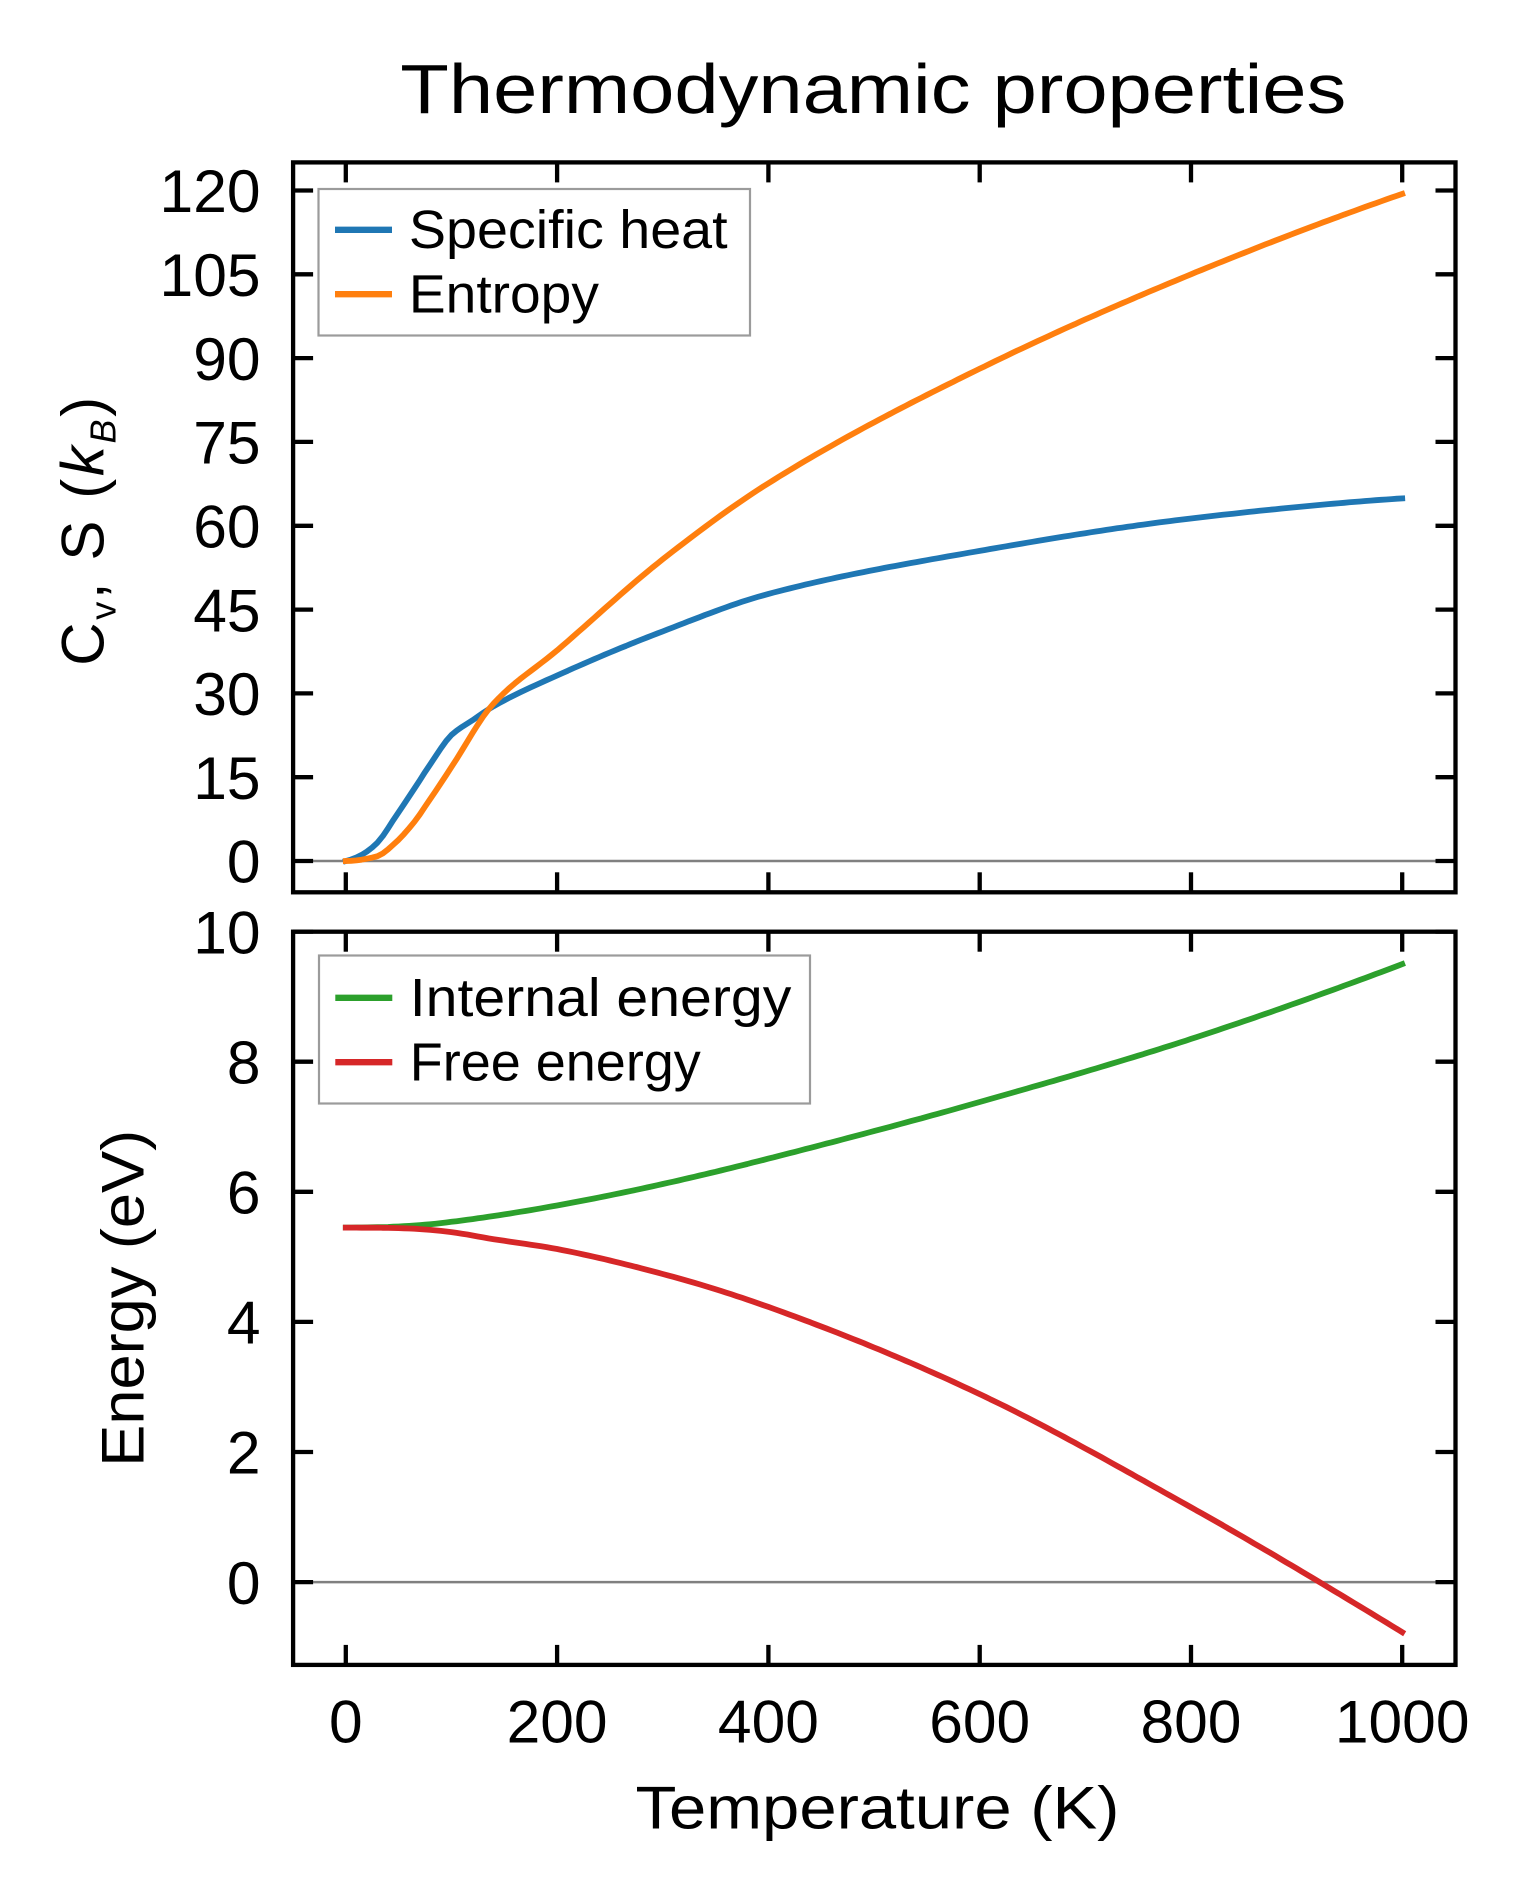  I want to click on svg-text: 400, so click(768, 1721).